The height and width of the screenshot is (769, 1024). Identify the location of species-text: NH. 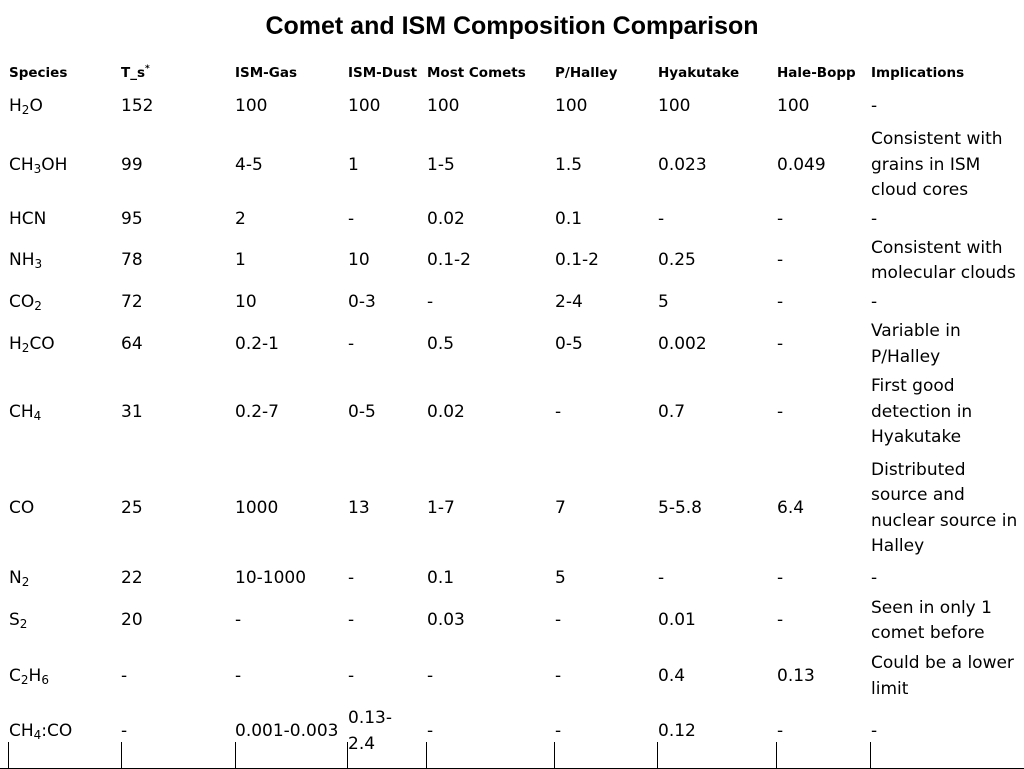
(22, 260).